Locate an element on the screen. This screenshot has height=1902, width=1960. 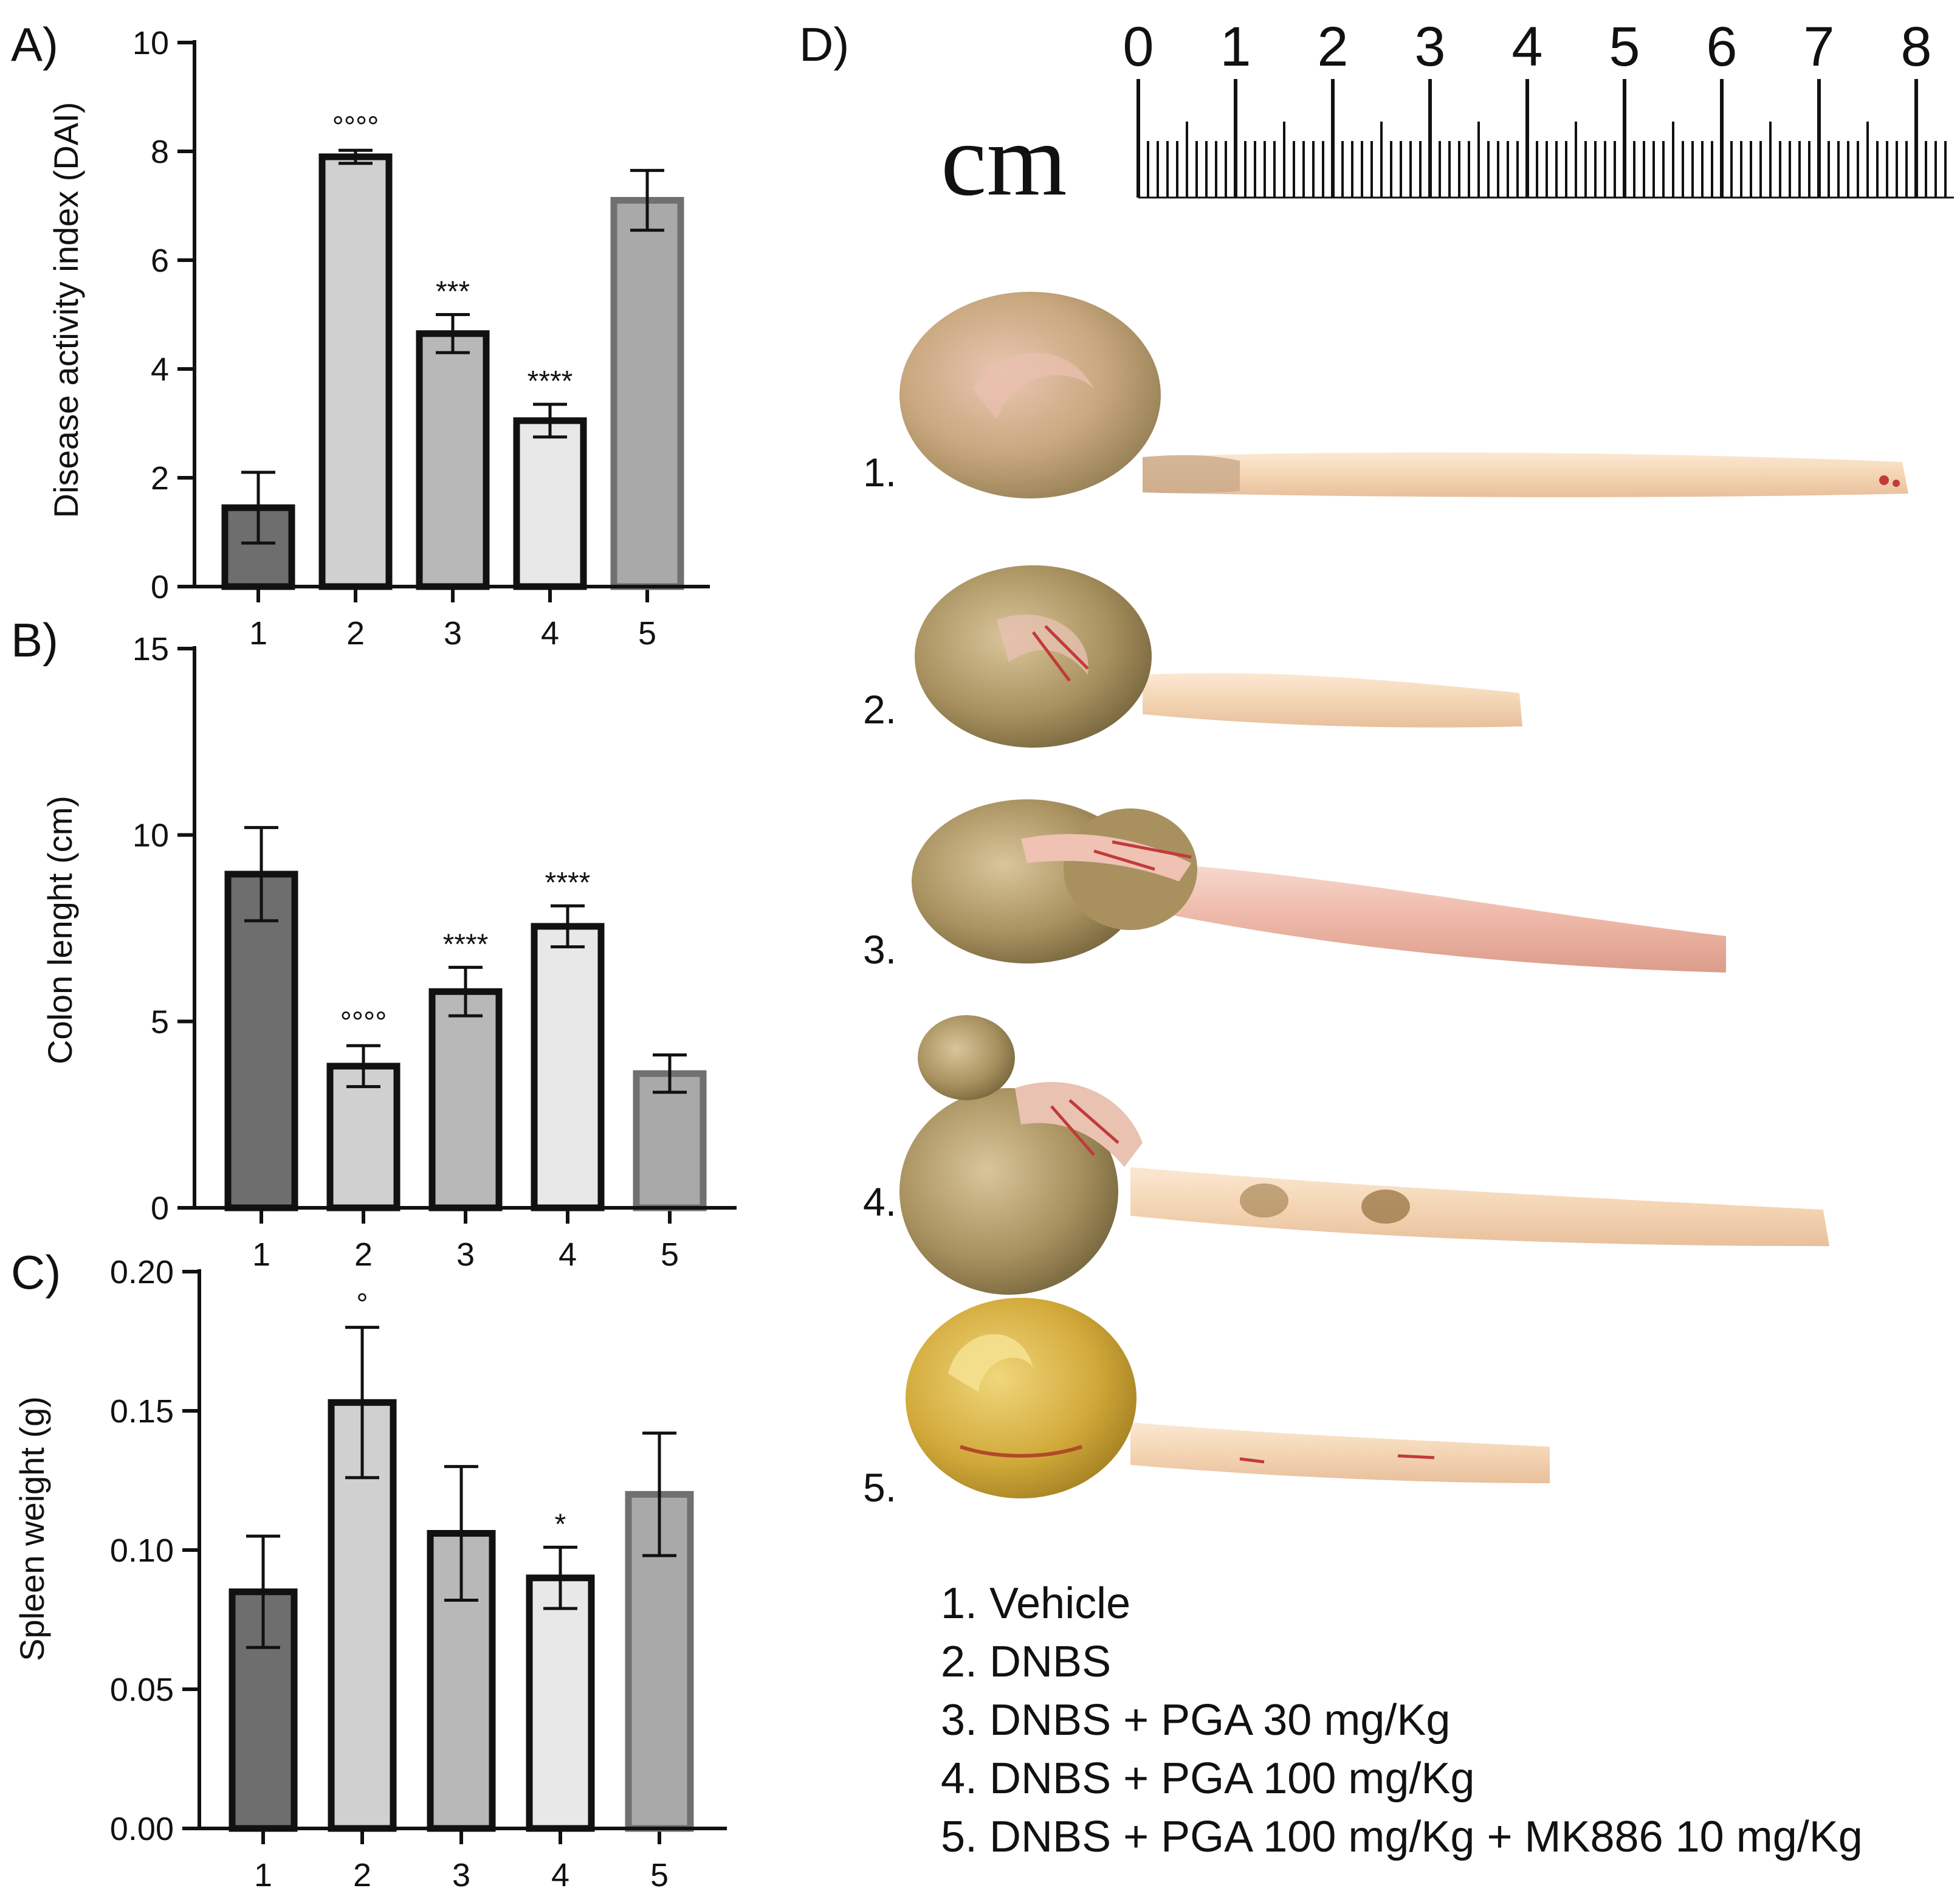
specimen-label-1: 1. is located at coordinates (880, 472).